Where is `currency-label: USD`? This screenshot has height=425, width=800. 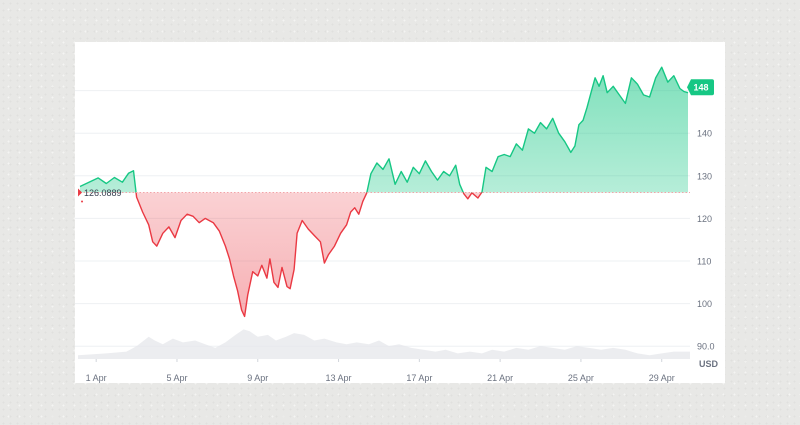 currency-label: USD is located at coordinates (709, 364).